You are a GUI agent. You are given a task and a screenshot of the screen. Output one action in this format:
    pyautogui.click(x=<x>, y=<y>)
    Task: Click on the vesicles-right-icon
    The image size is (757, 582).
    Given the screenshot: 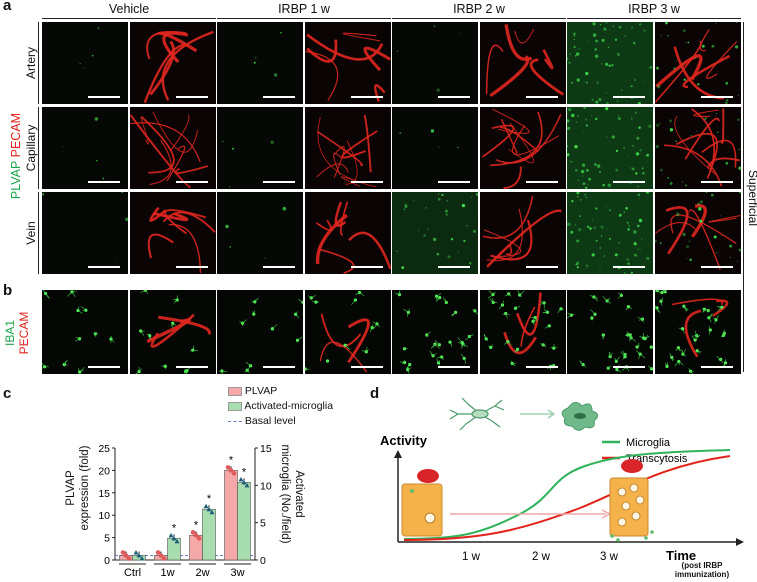 What is the action you would take?
    pyautogui.click(x=631, y=505)
    